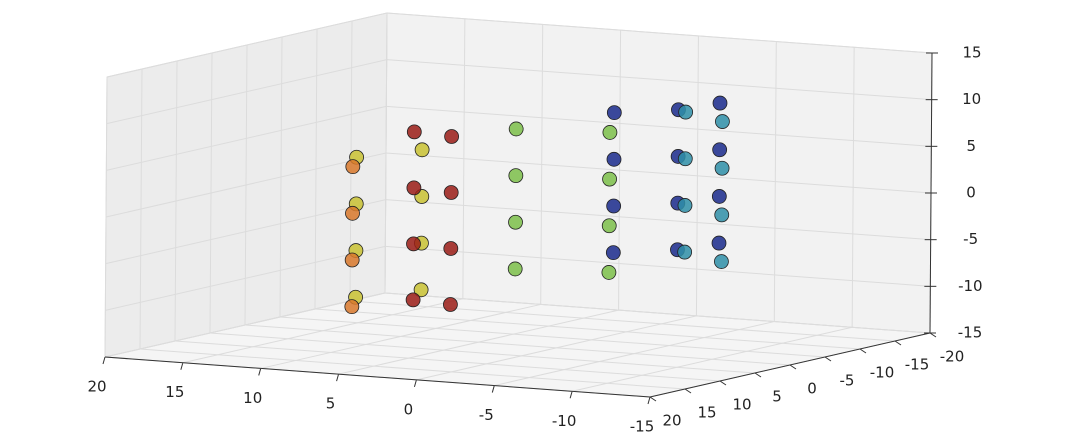 This screenshot has width=1078, height=446. Describe the element at coordinates (777, 397) in the screenshot. I see `y-tick-label: 5` at that location.